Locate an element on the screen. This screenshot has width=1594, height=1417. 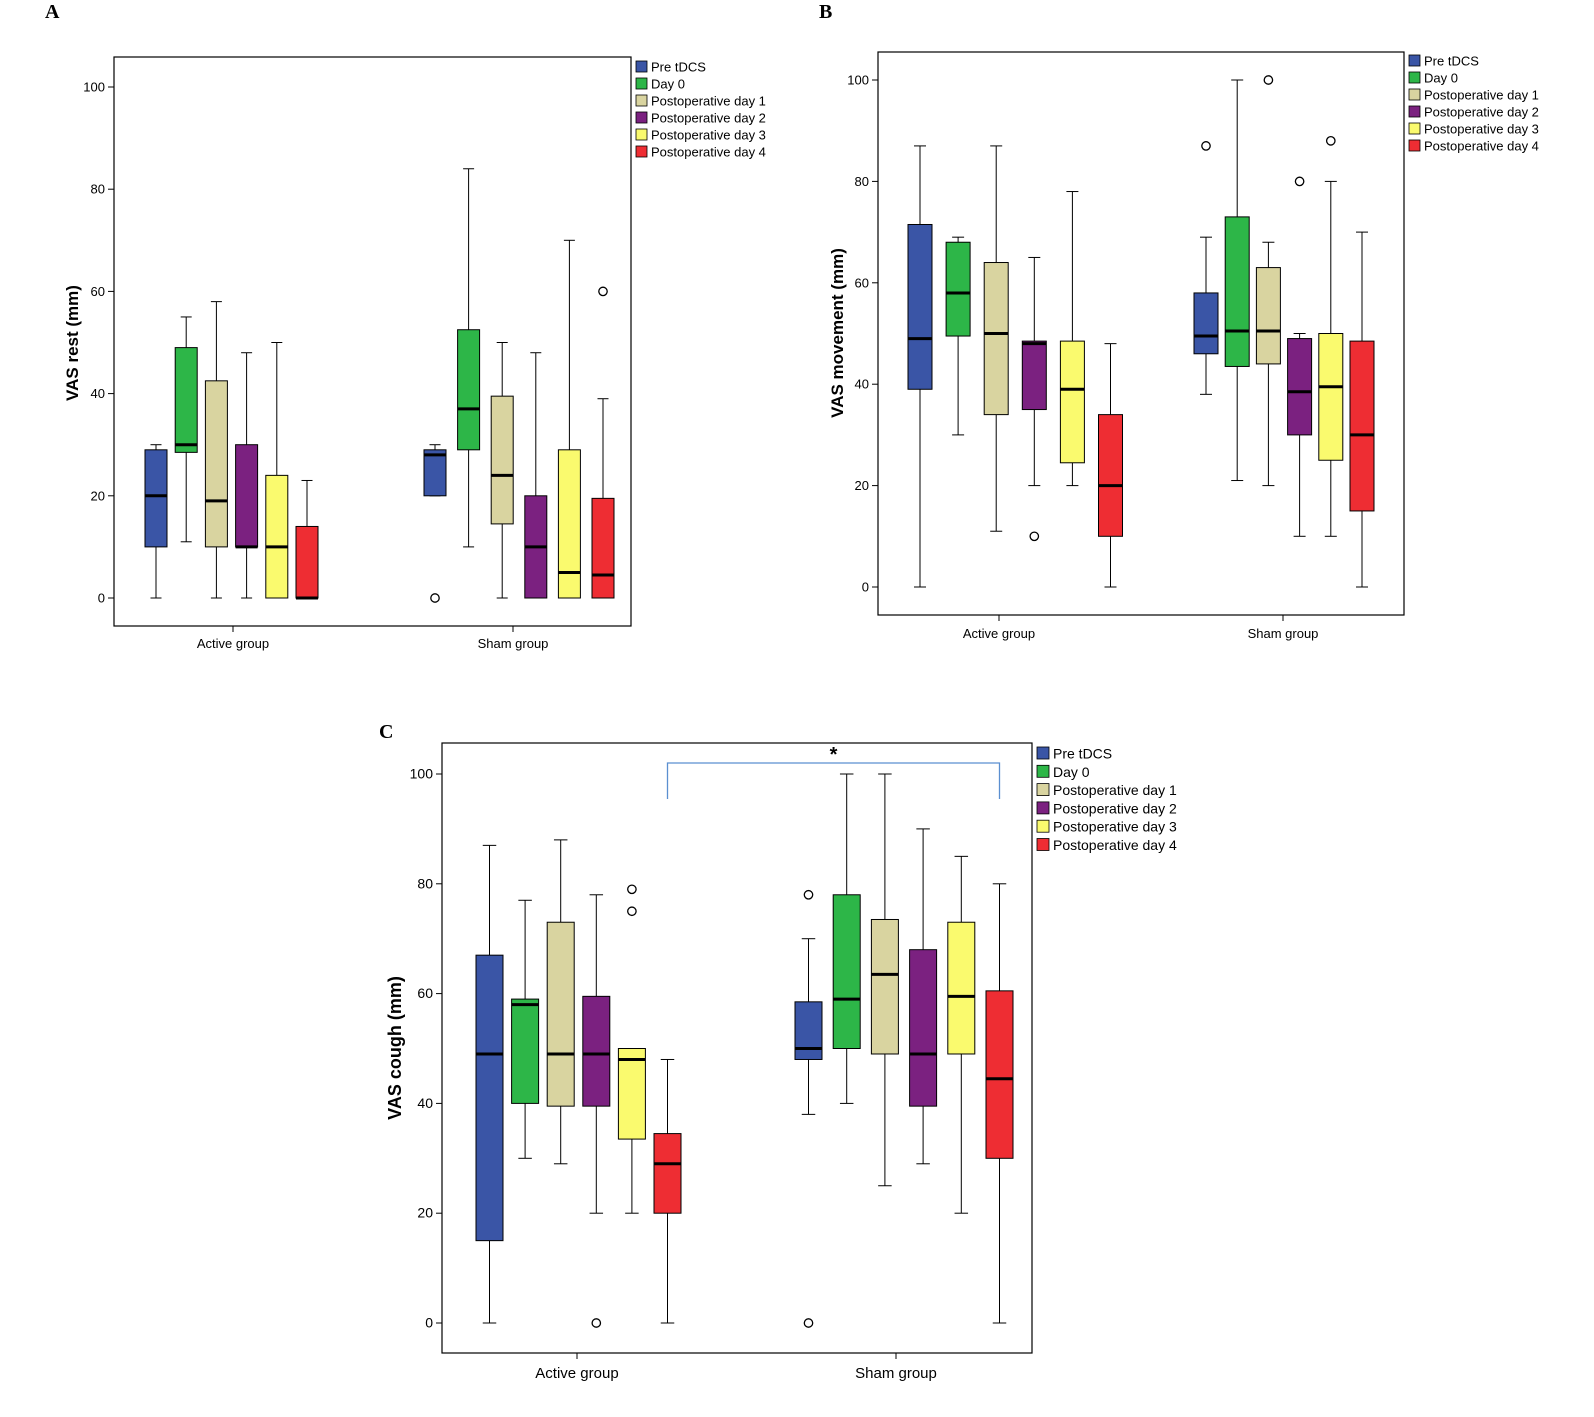
panel-a-box-postop-day-1-sham is located at coordinates (502, 470).